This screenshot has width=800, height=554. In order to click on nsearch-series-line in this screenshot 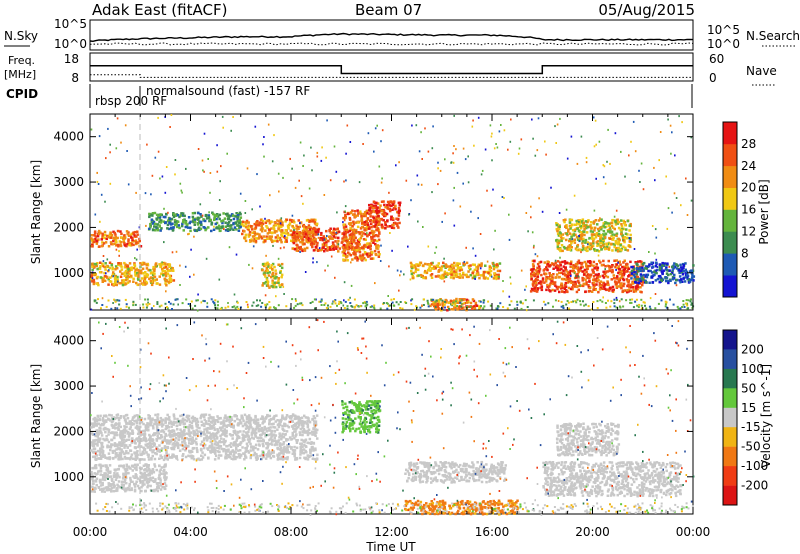, I will do `click(391, 44)`.